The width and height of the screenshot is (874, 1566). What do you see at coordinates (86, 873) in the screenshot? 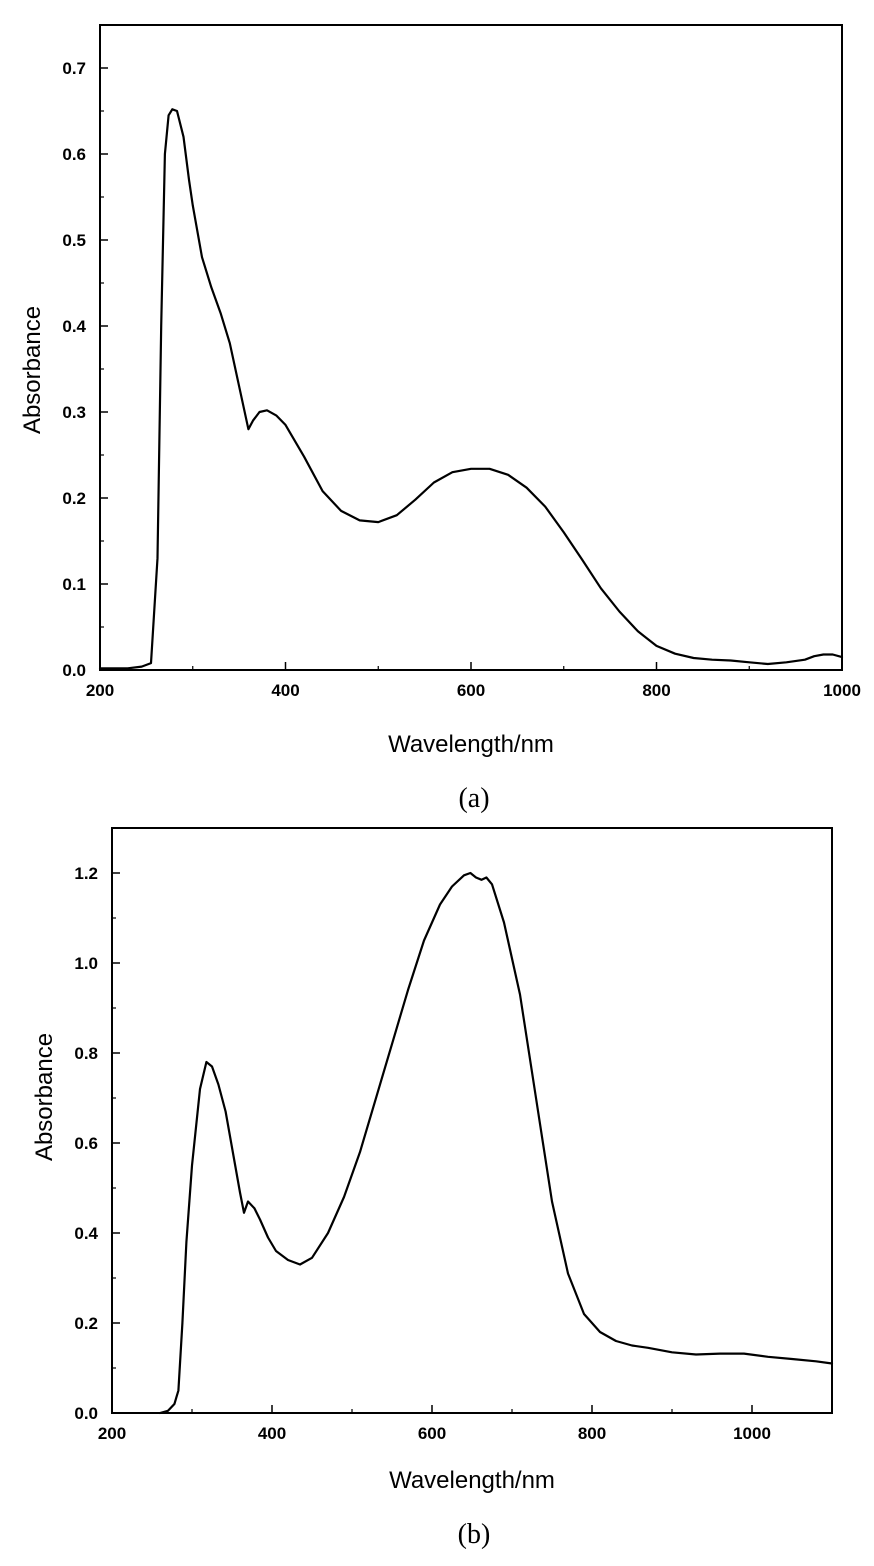
I see `y-tick-label: 1.2` at bounding box center [86, 873].